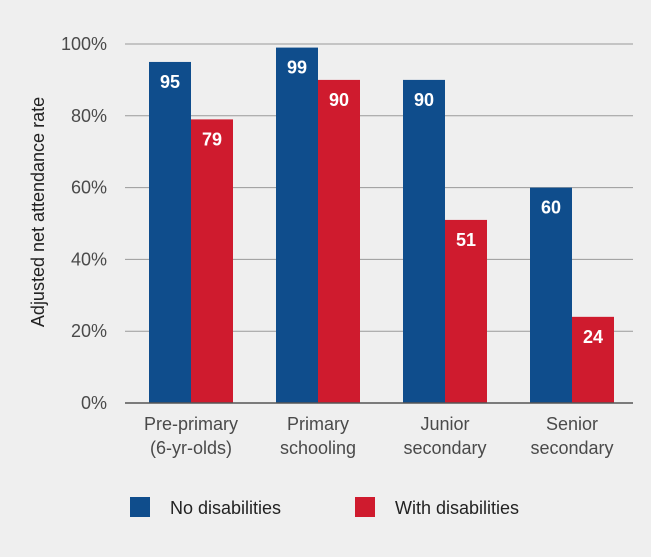 The image size is (651, 557). Describe the element at coordinates (89, 188) in the screenshot. I see `y-tick-label: 60%` at that location.